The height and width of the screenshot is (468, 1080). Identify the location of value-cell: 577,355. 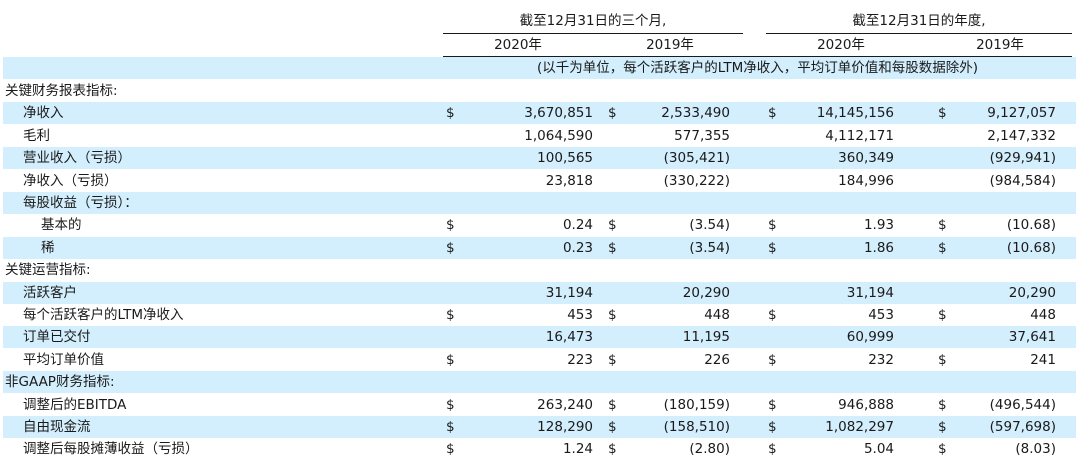
(702, 135).